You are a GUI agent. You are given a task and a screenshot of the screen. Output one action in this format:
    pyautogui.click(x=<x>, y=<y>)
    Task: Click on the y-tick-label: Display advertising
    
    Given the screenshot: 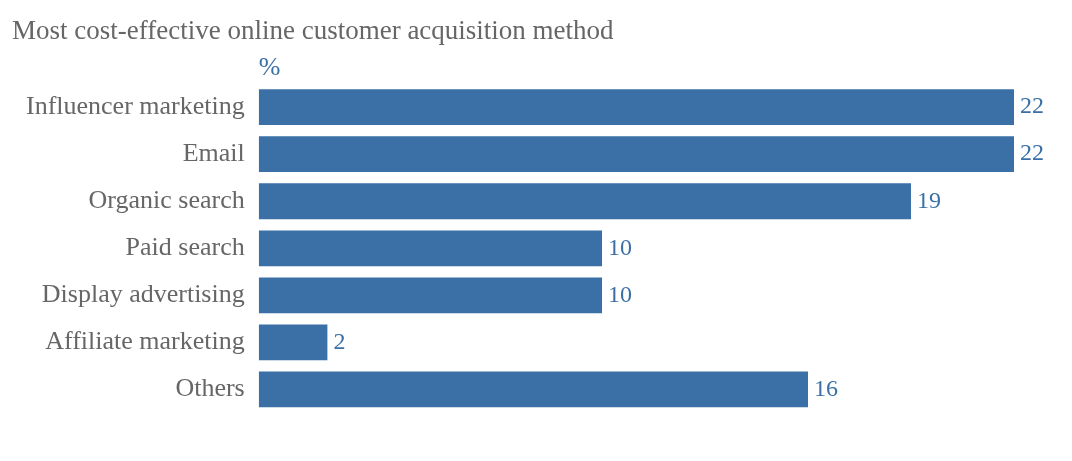 What is the action you would take?
    pyautogui.click(x=143, y=294)
    